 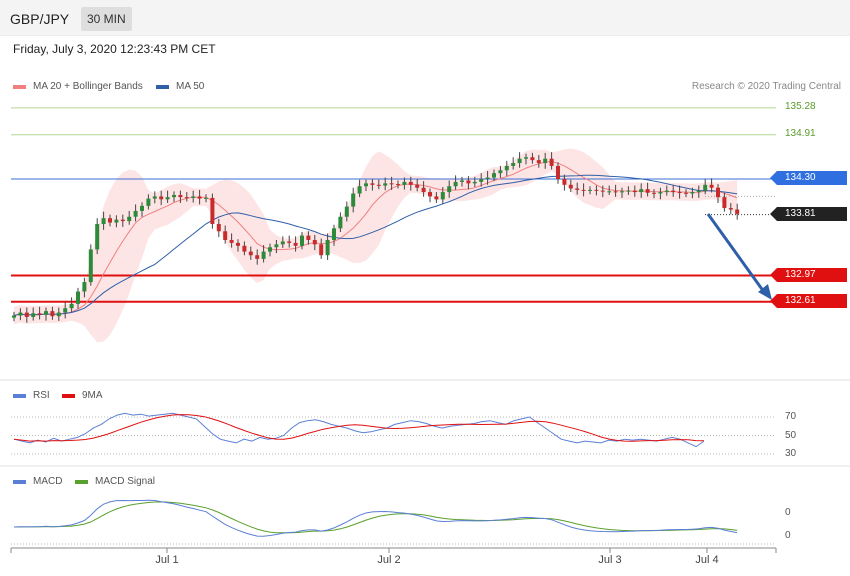 What do you see at coordinates (81, 481) in the screenshot?
I see `macd-signal-swatch` at bounding box center [81, 481].